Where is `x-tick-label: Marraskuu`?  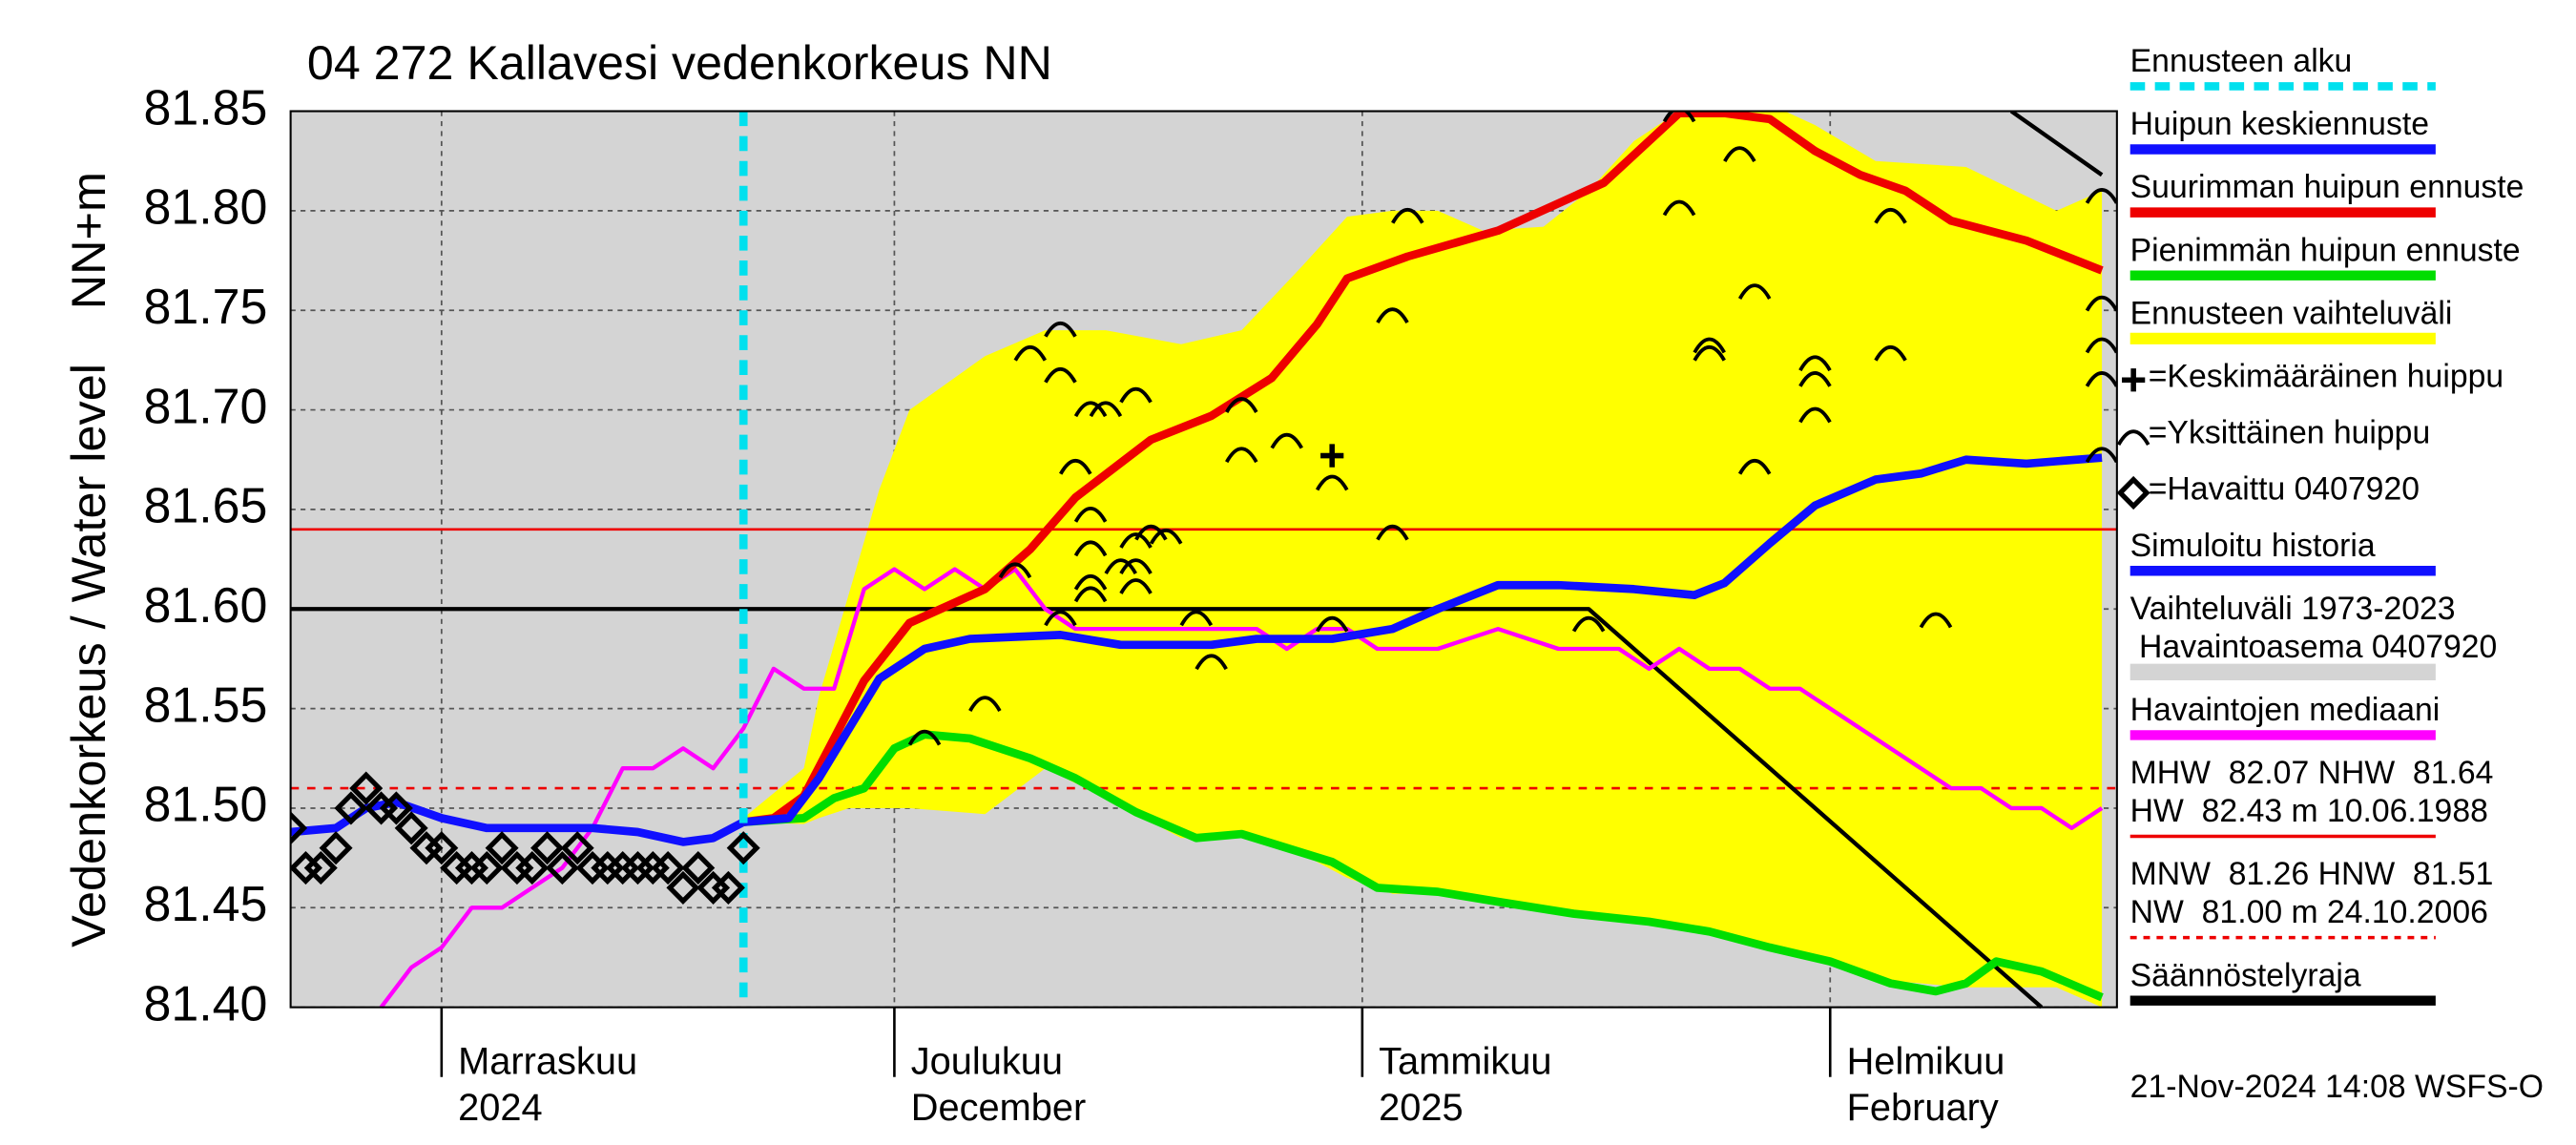
x-tick-label: Marraskuu is located at coordinates (547, 1061).